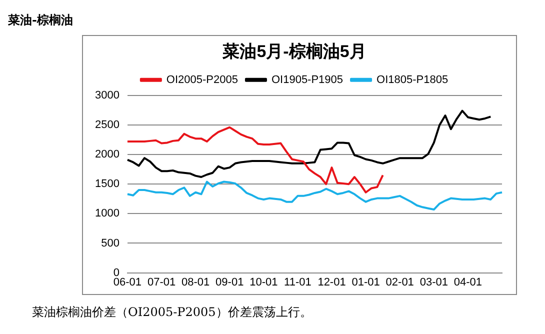 Image resolution: width=545 pixels, height=334 pixels. What do you see at coordinates (468, 282) in the screenshot?
I see `x-tick-label: 04-01` at bounding box center [468, 282].